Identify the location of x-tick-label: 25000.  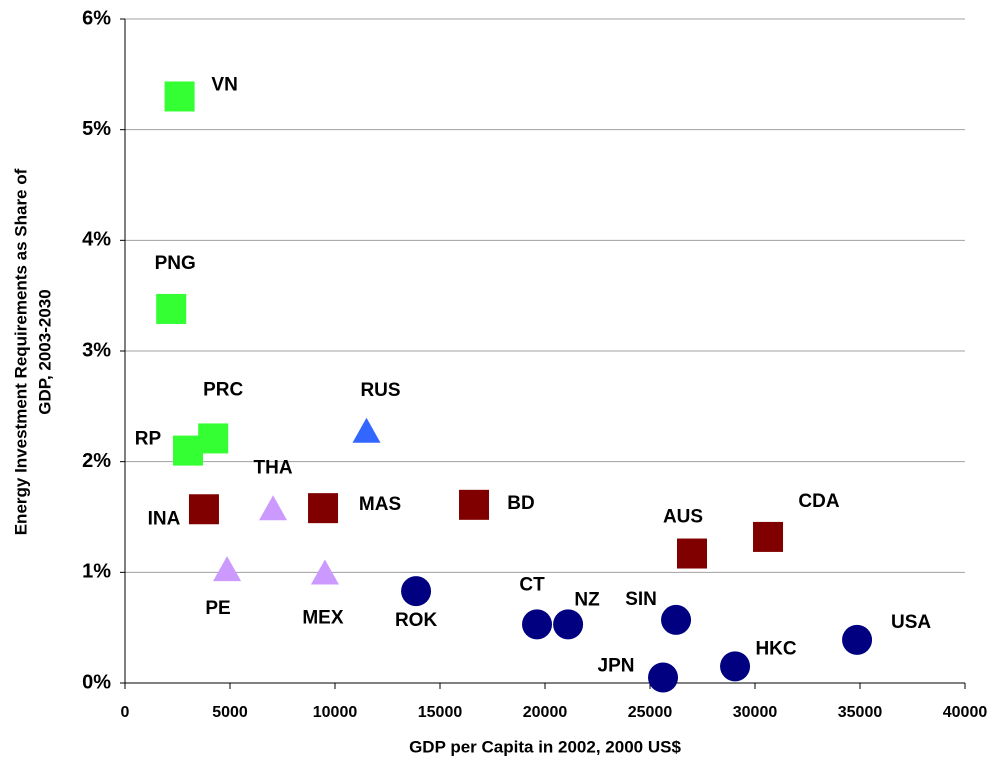
(650, 712).